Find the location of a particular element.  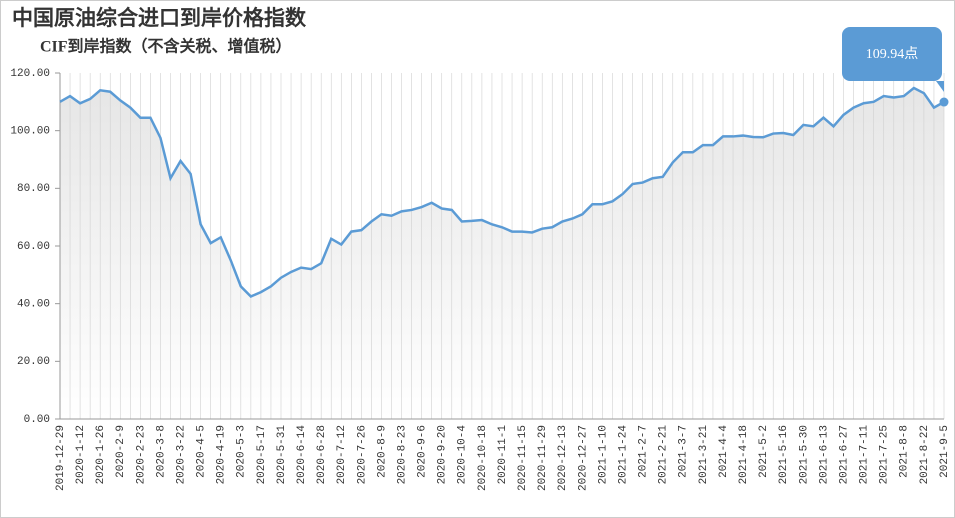

x-tick-label: 2020-7-26 is located at coordinates (362, 454).